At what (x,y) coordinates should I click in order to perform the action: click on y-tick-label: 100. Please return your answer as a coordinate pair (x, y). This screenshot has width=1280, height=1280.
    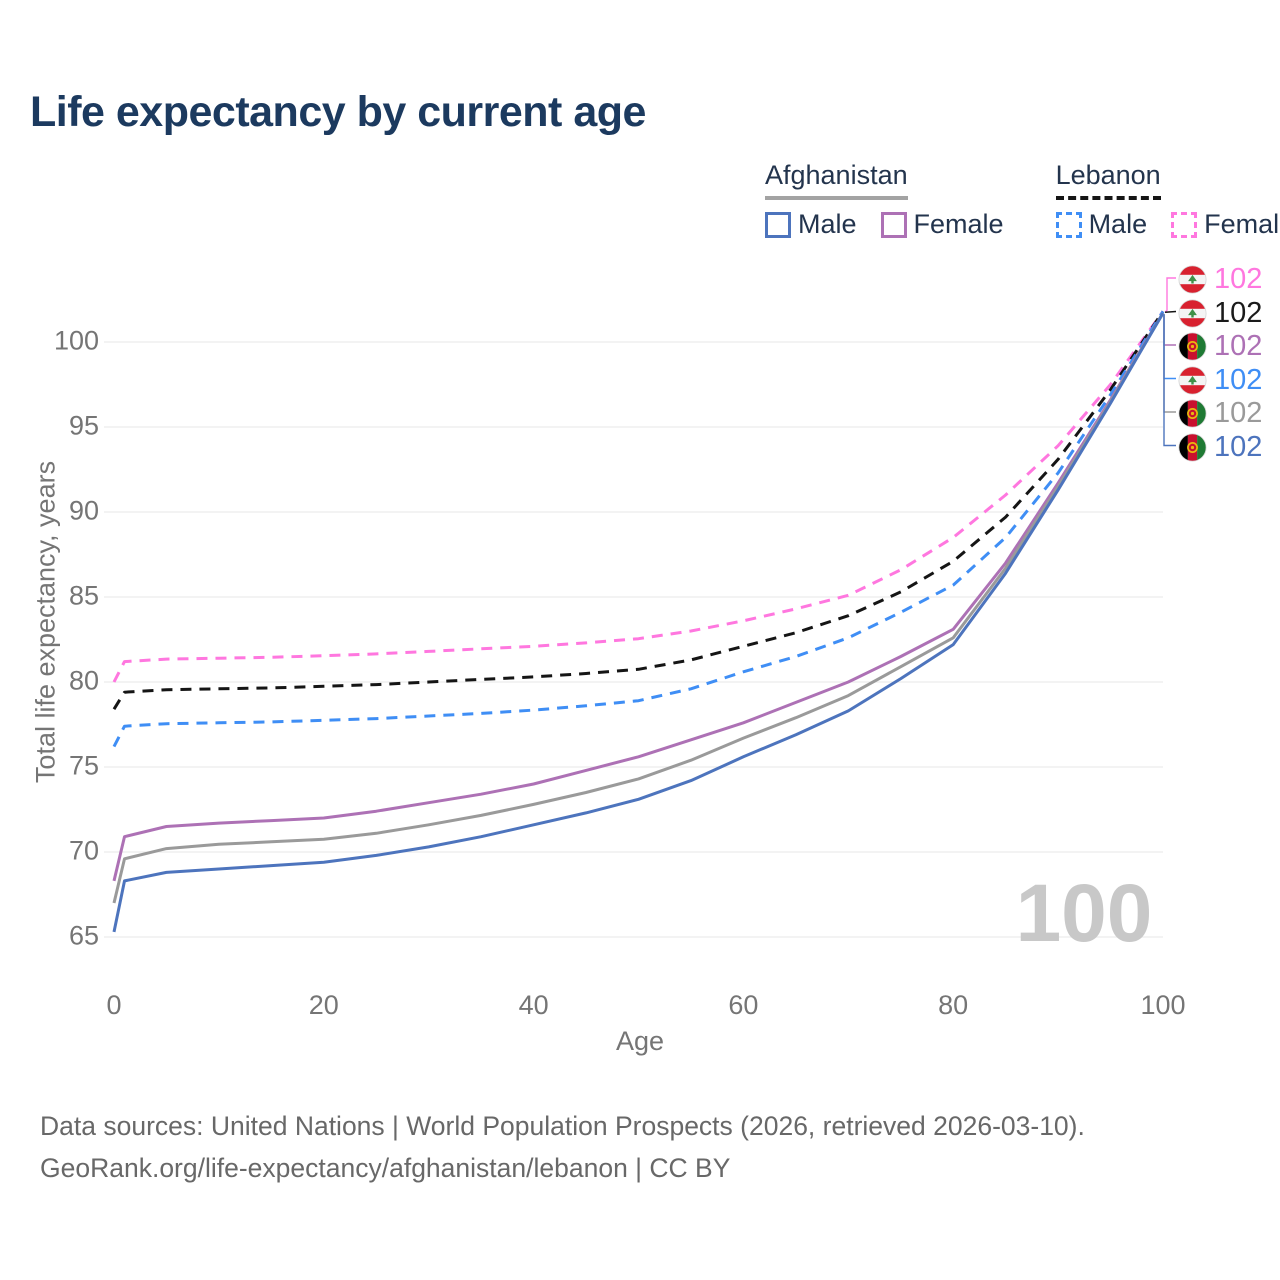
    Looking at the image, I should click on (76, 340).